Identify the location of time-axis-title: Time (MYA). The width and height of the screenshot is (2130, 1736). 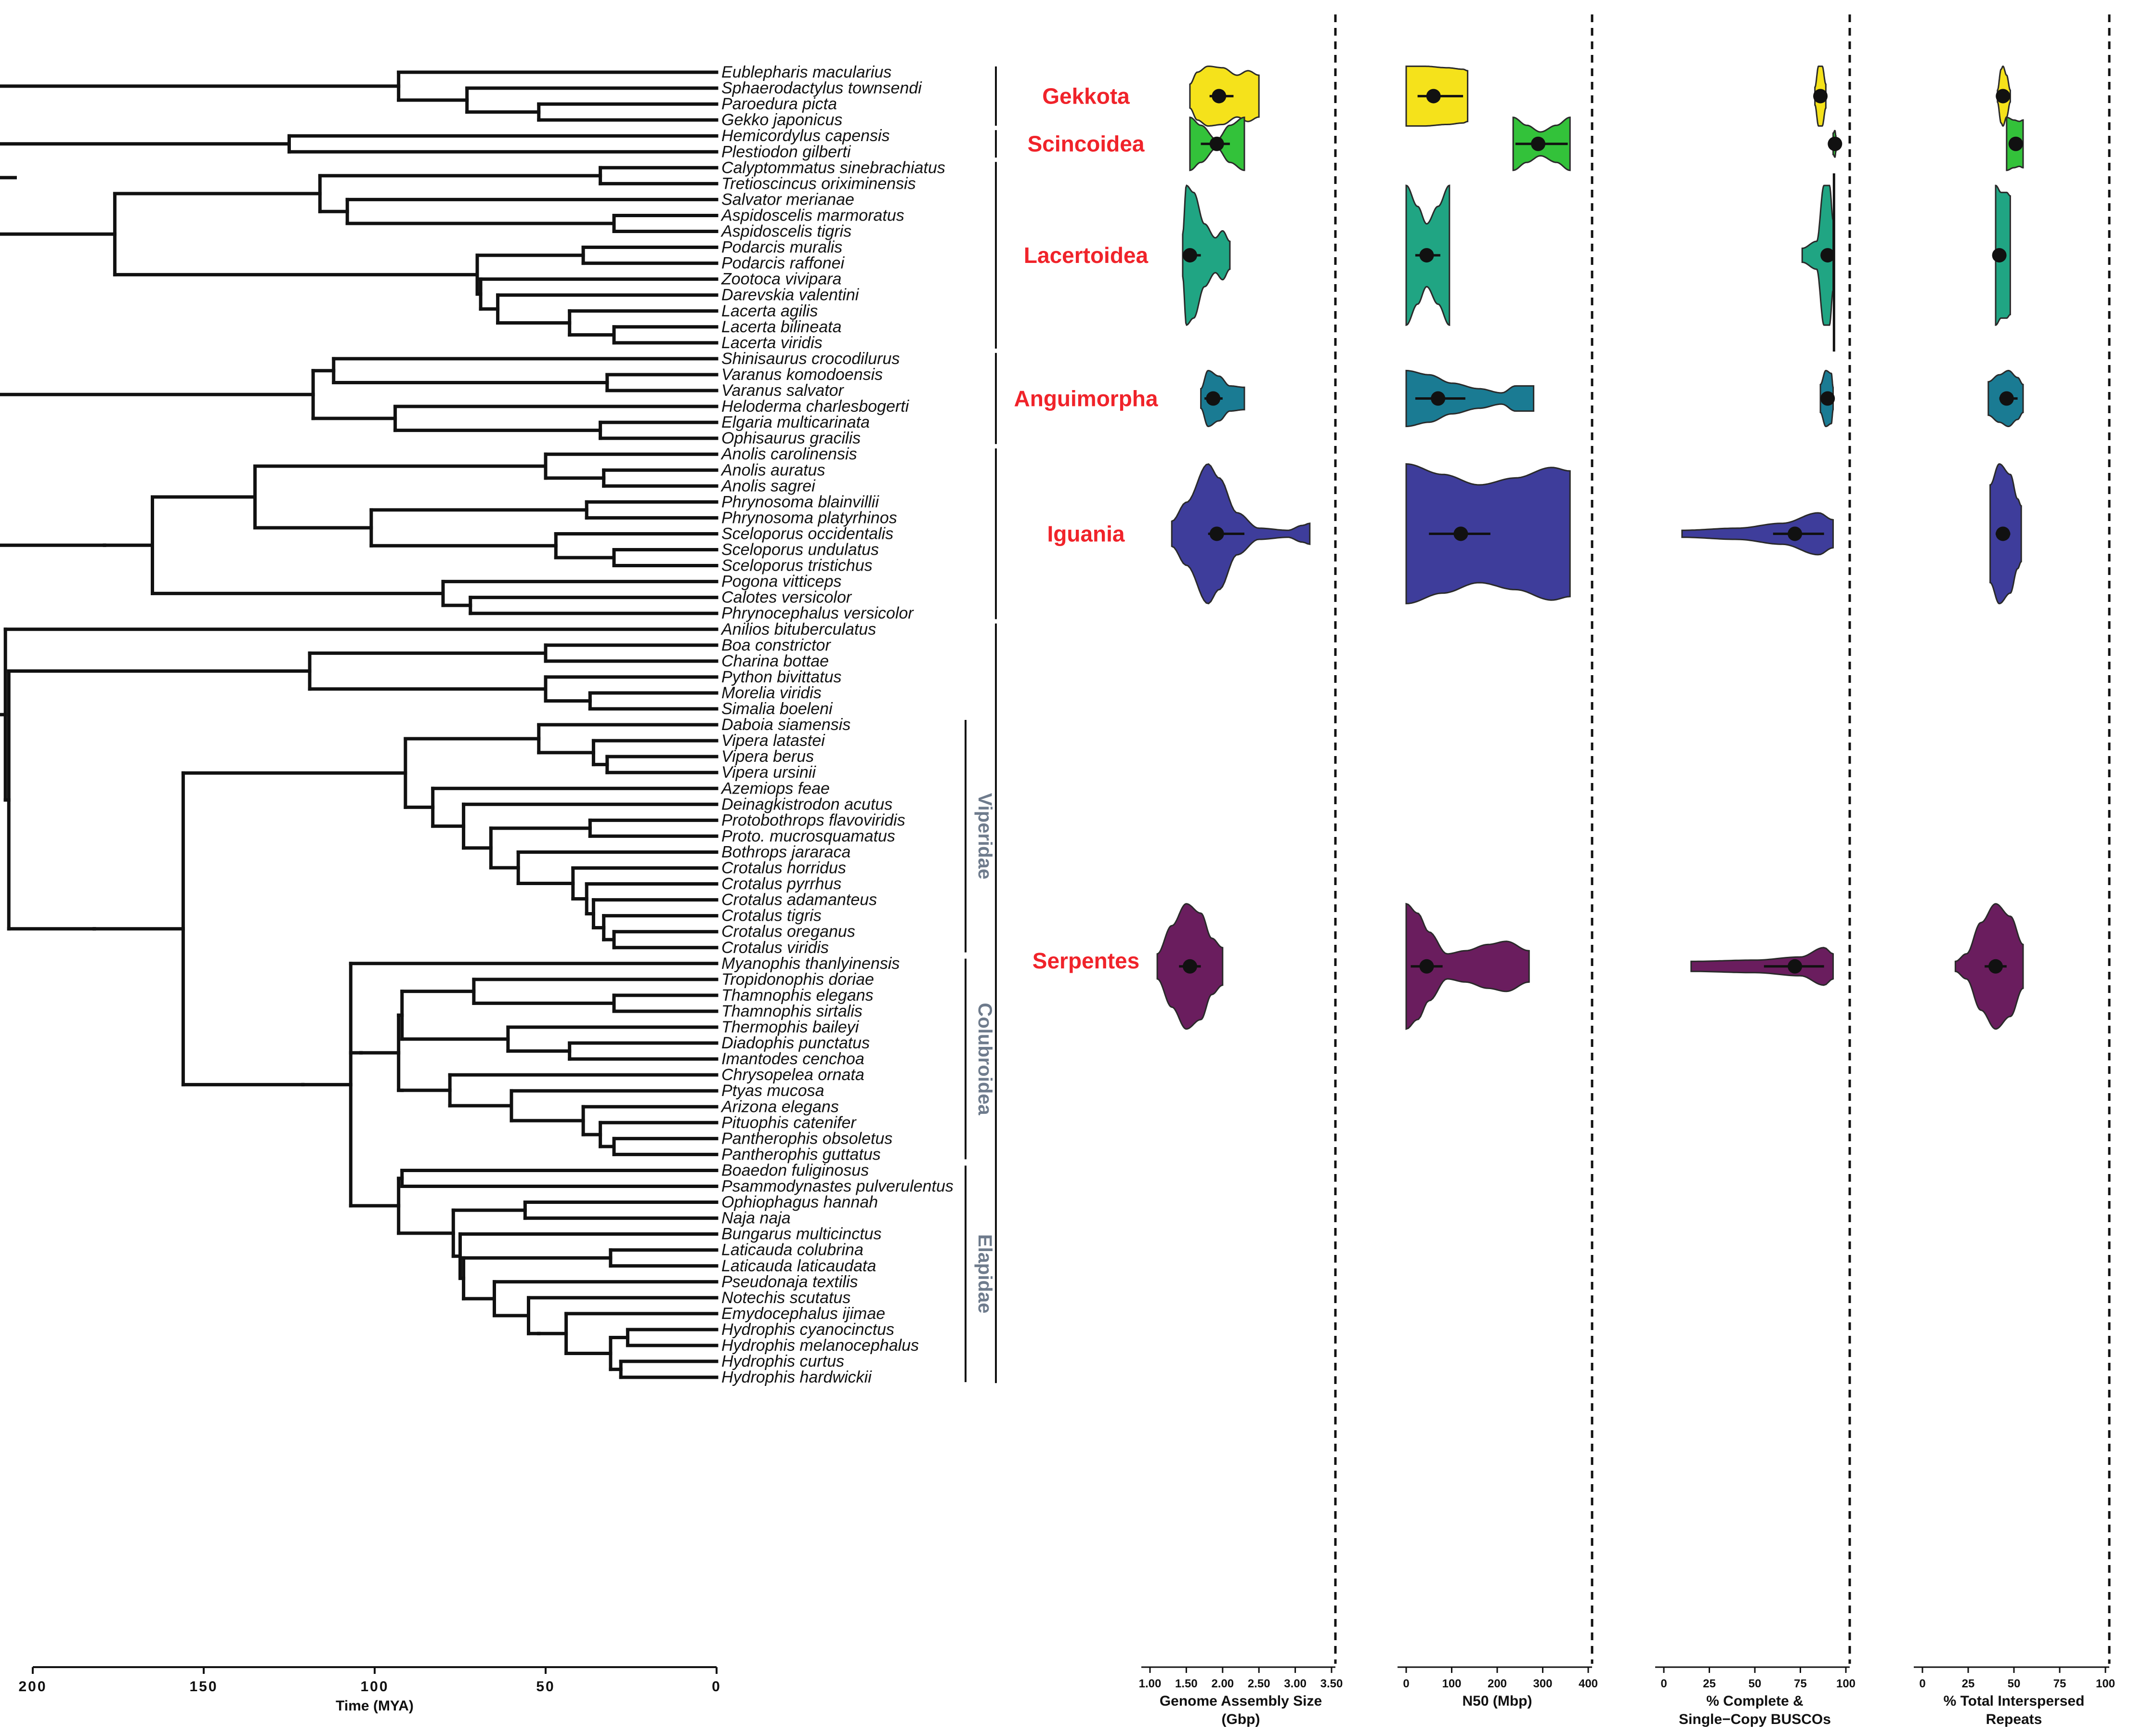
(375, 1706).